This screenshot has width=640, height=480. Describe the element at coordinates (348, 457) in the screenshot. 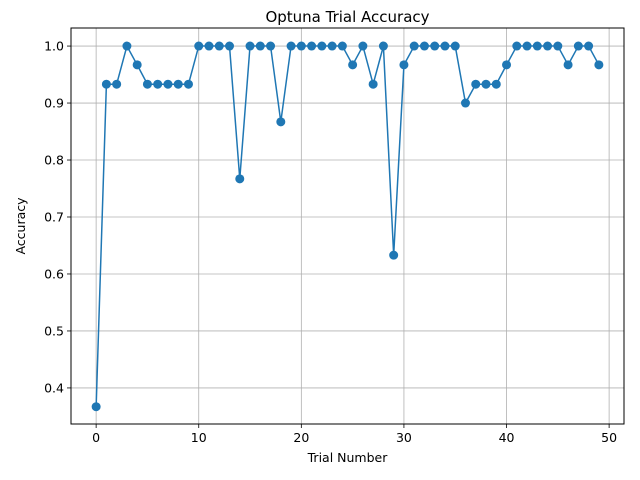

I see `x-axis-label: Trial Number` at that location.